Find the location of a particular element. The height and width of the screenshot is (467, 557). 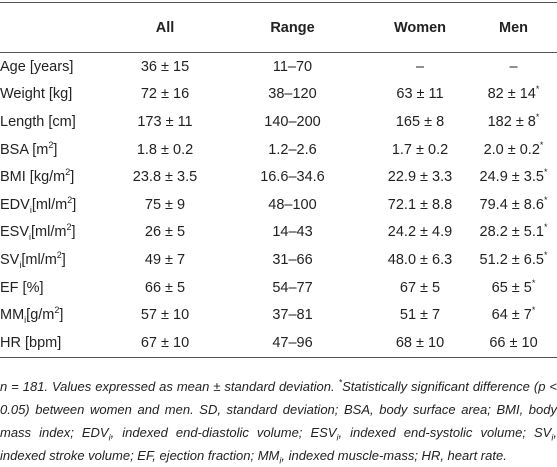

row-label: BMI [kg/m2] is located at coordinates (57, 177).